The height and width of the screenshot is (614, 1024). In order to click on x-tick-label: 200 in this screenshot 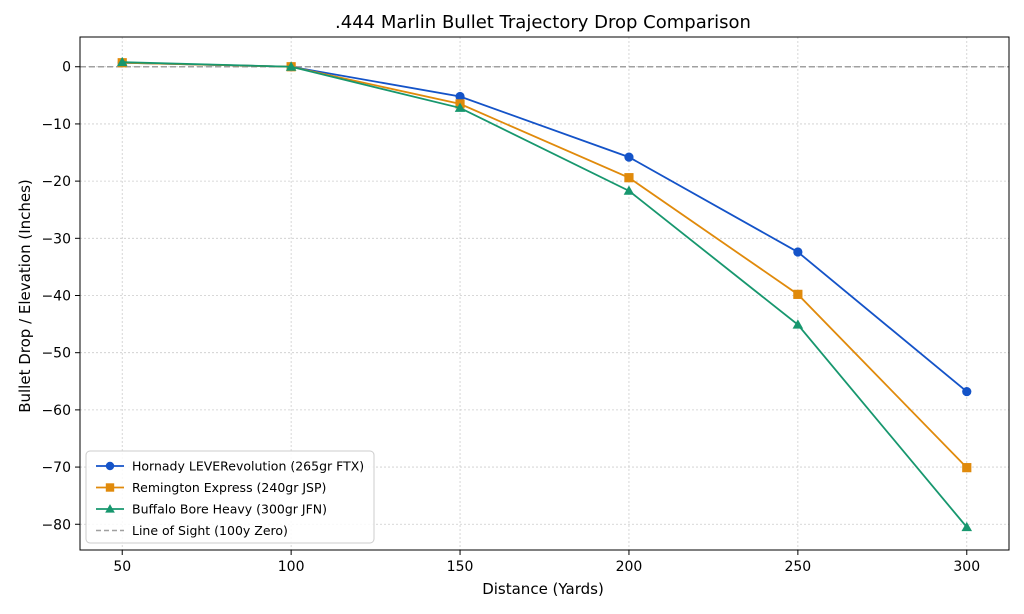, I will do `click(629, 567)`.